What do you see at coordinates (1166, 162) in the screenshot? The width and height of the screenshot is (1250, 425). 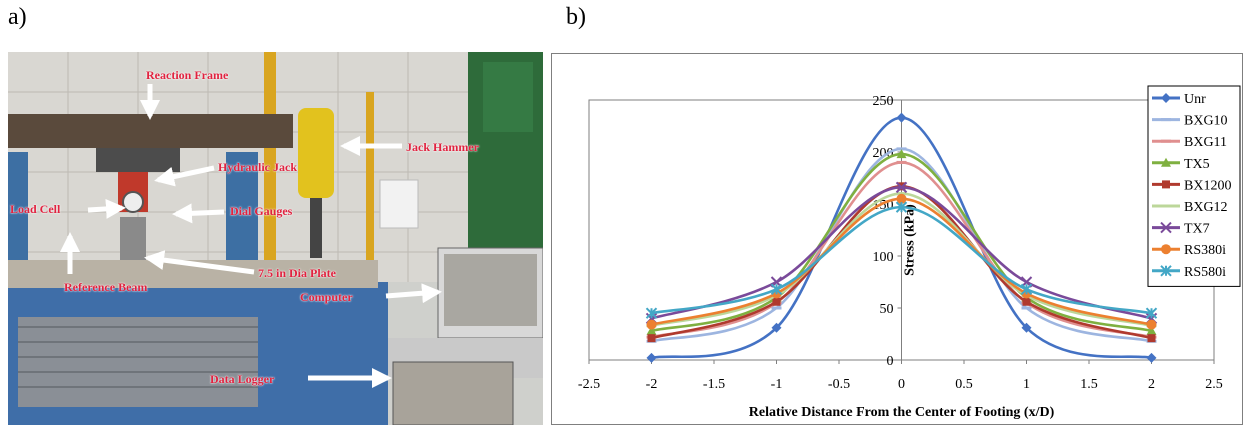 I see `legend-marker-TX5` at bounding box center [1166, 162].